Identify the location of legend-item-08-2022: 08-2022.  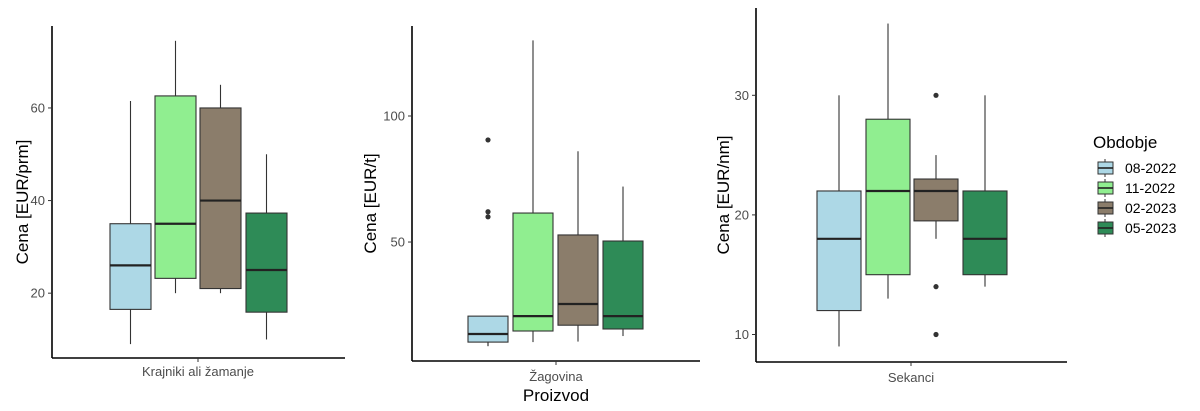
(1137, 168).